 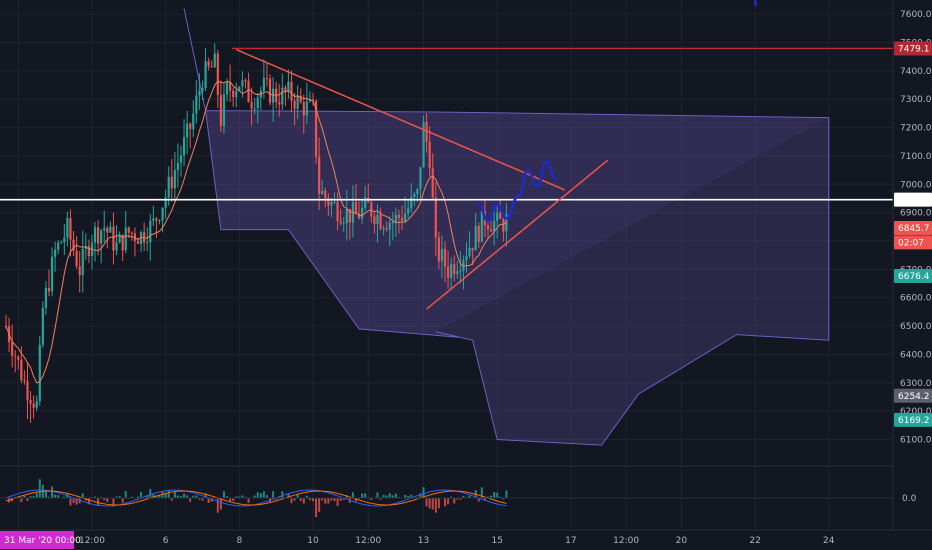 I want to click on price-tick-label: 7400.0, so click(x=916, y=72).